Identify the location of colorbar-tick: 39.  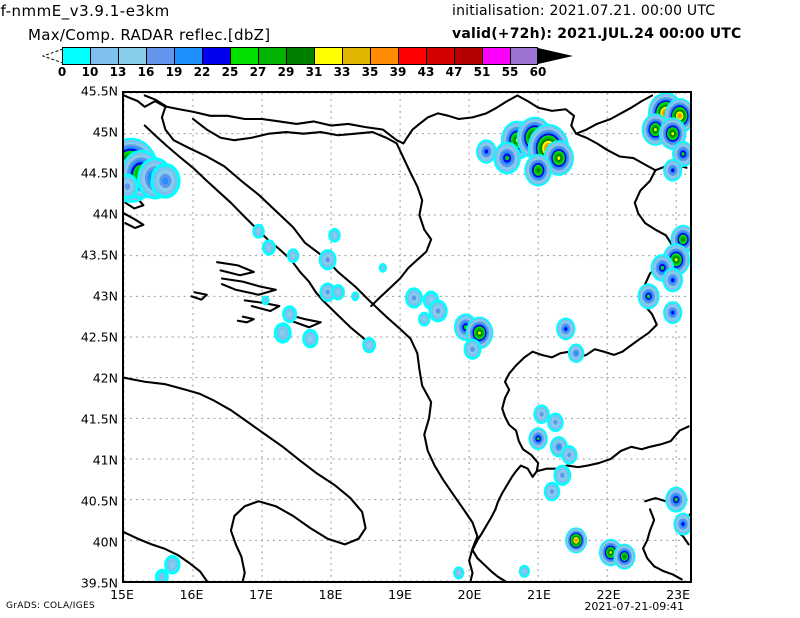
(398, 72).